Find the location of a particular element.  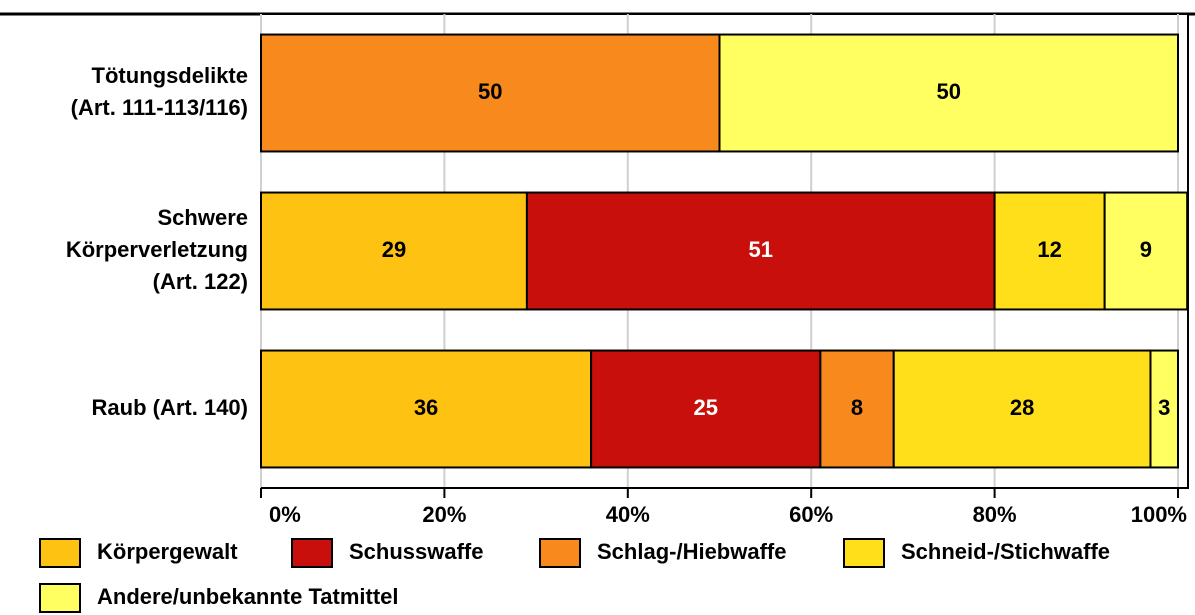

x-tick-label: 60% is located at coordinates (811, 514).